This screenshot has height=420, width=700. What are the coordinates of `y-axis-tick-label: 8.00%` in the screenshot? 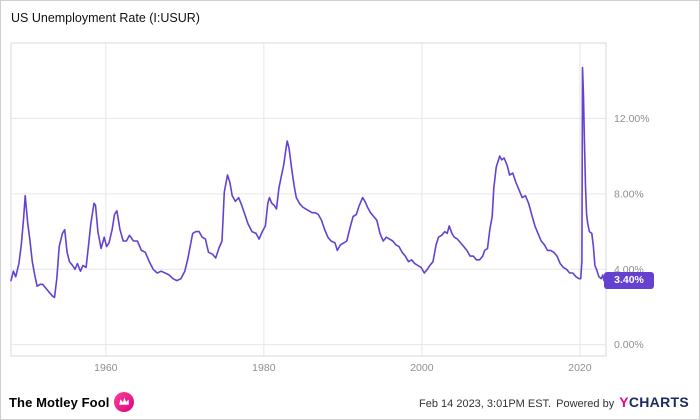 It's located at (629, 194).